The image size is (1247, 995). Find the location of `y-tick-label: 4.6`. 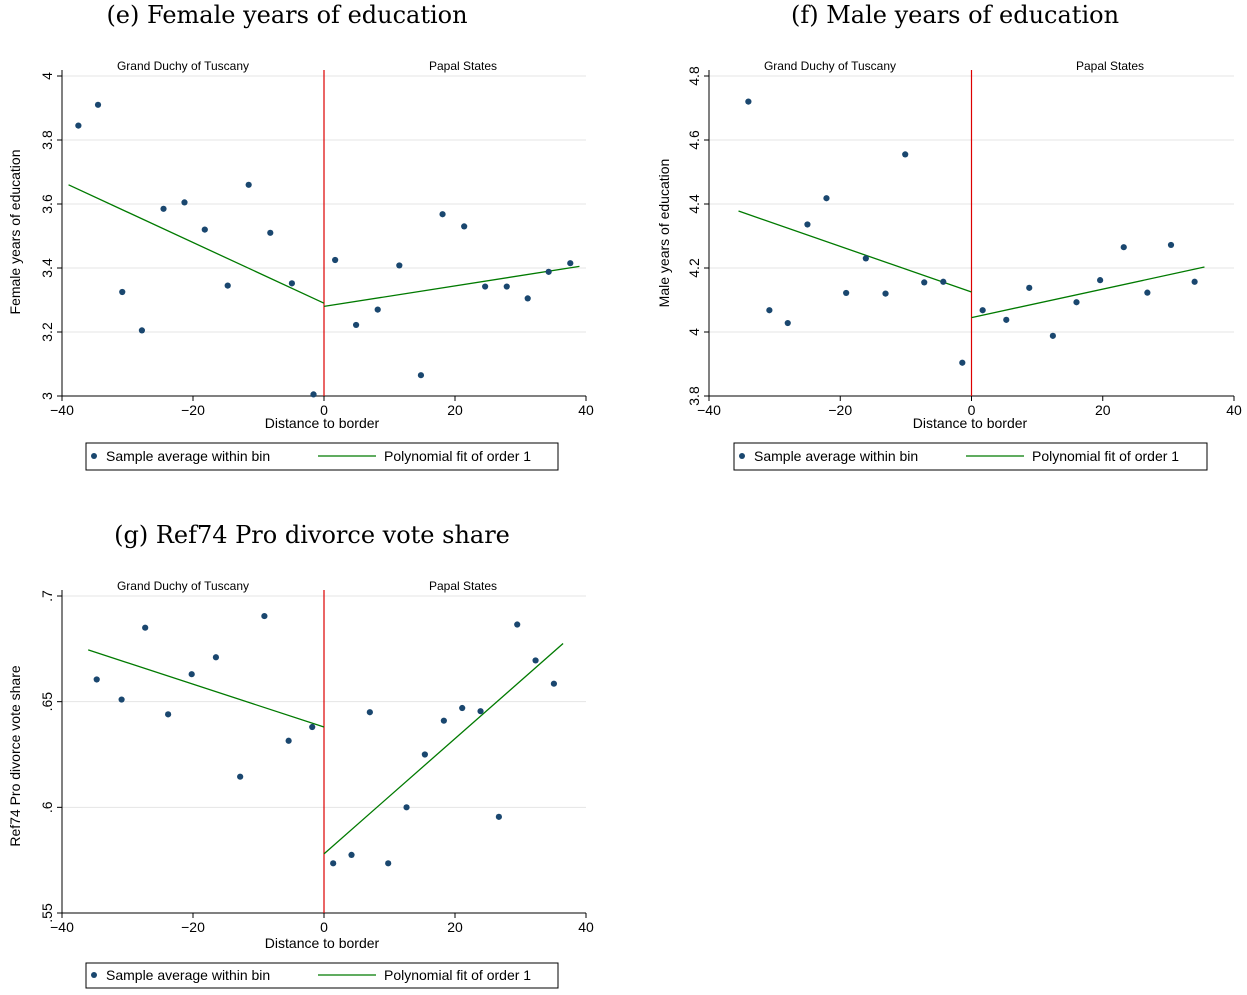

y-tick-label: 4.6 is located at coordinates (694, 140).